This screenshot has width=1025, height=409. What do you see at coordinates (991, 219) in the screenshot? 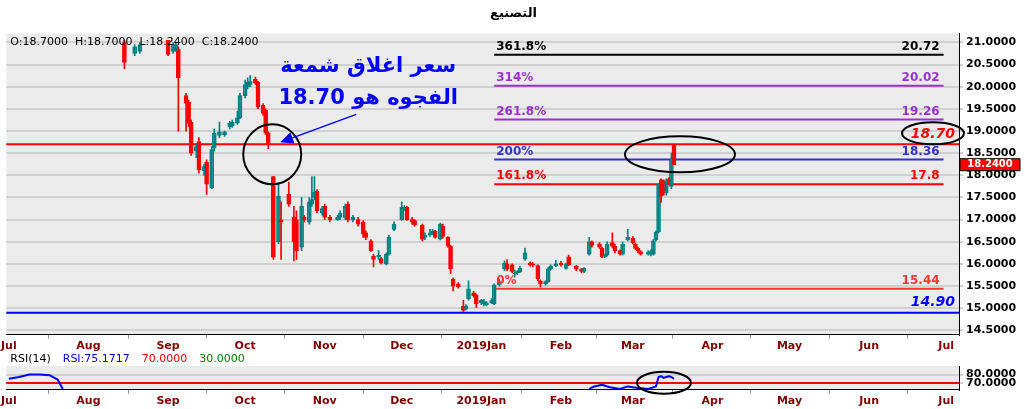
I see `y-tick-label: 17.0000` at bounding box center [991, 219].